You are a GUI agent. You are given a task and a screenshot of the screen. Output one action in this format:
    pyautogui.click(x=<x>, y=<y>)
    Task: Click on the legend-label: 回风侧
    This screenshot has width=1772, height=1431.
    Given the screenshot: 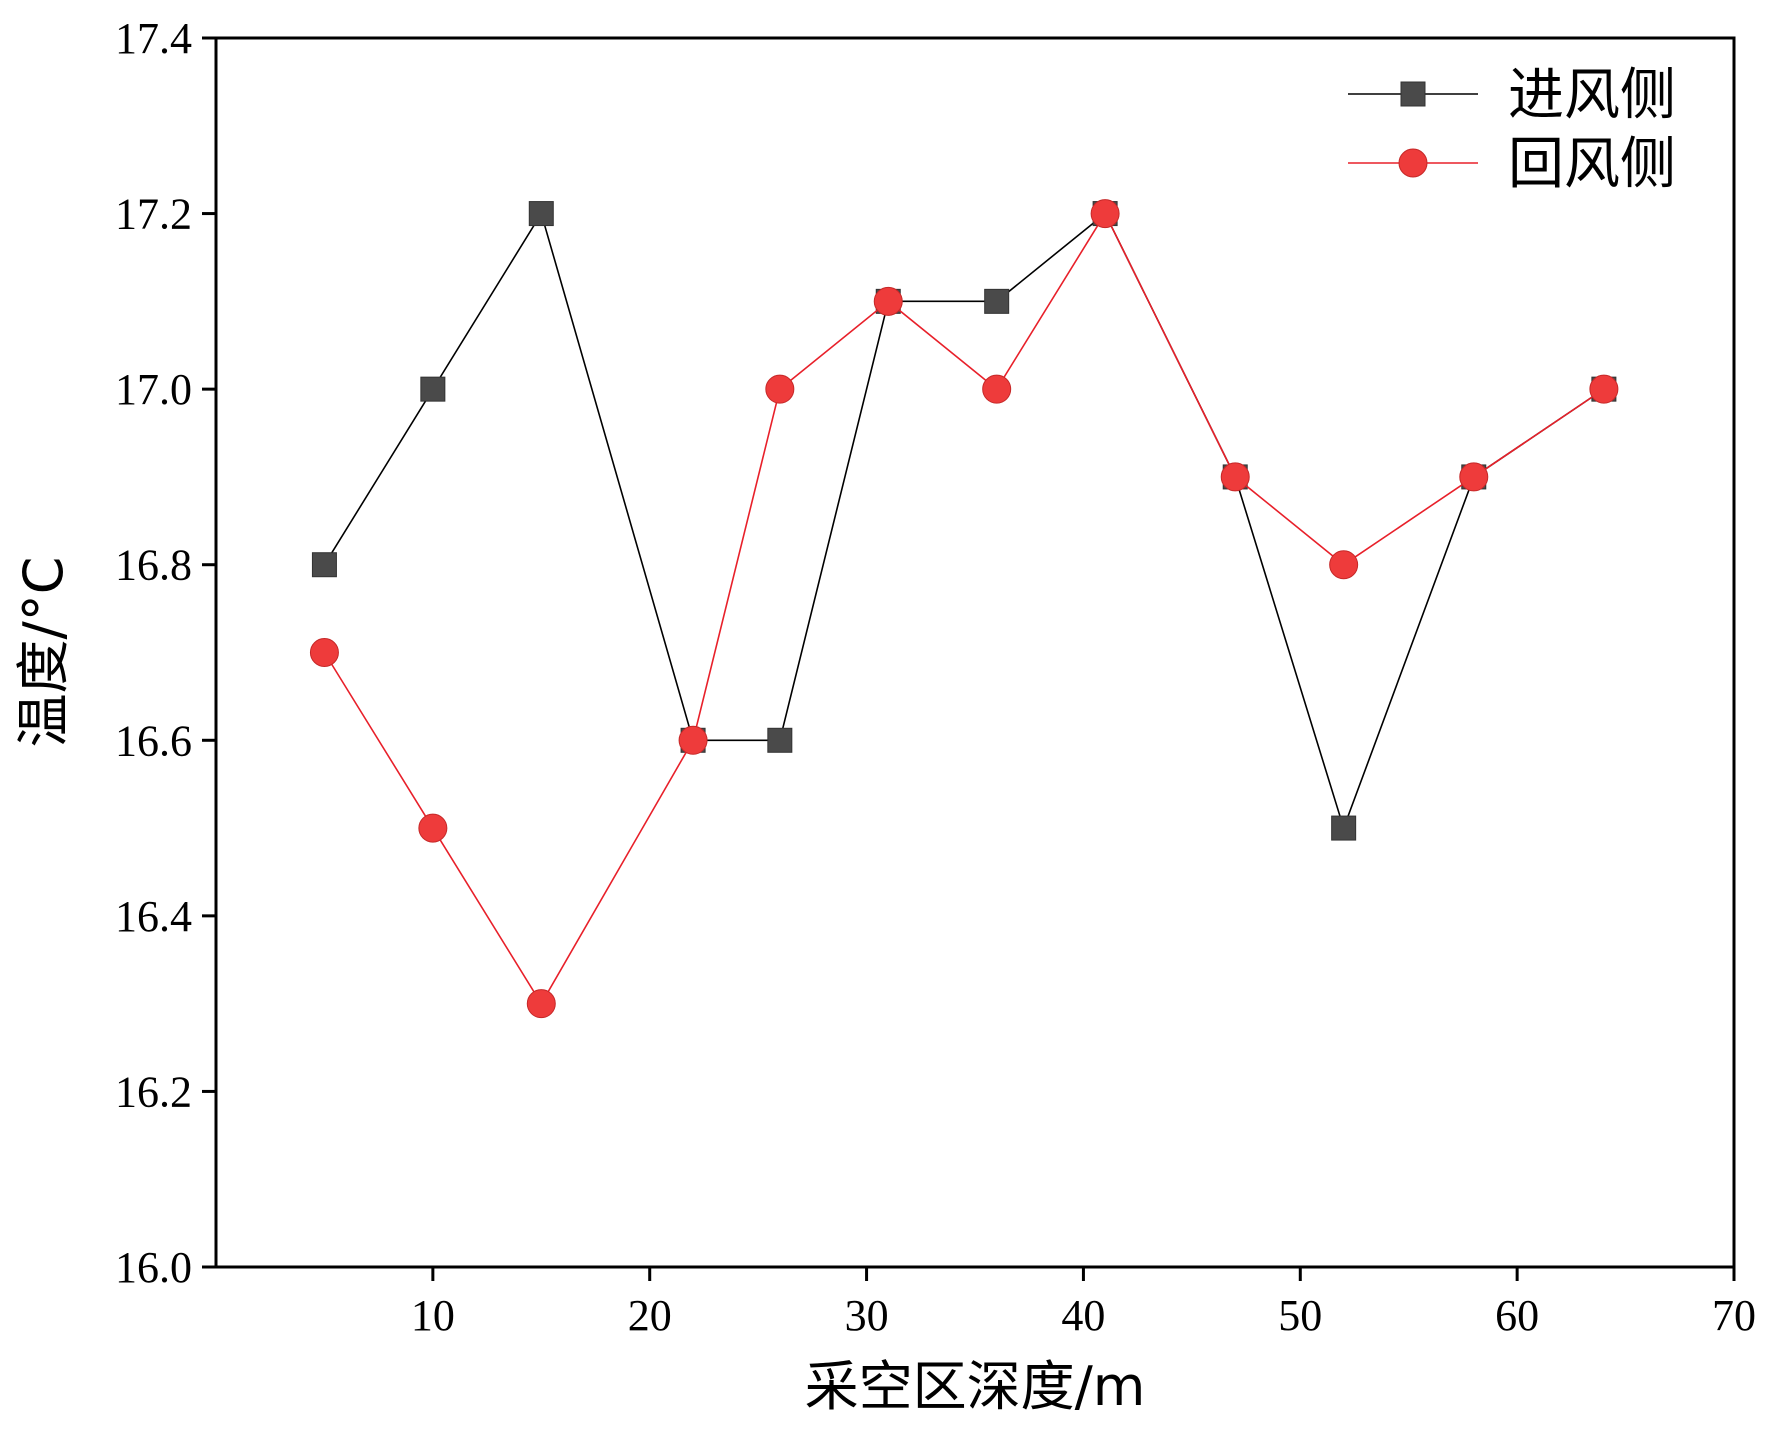 What is the action you would take?
    pyautogui.click(x=1592, y=164)
    